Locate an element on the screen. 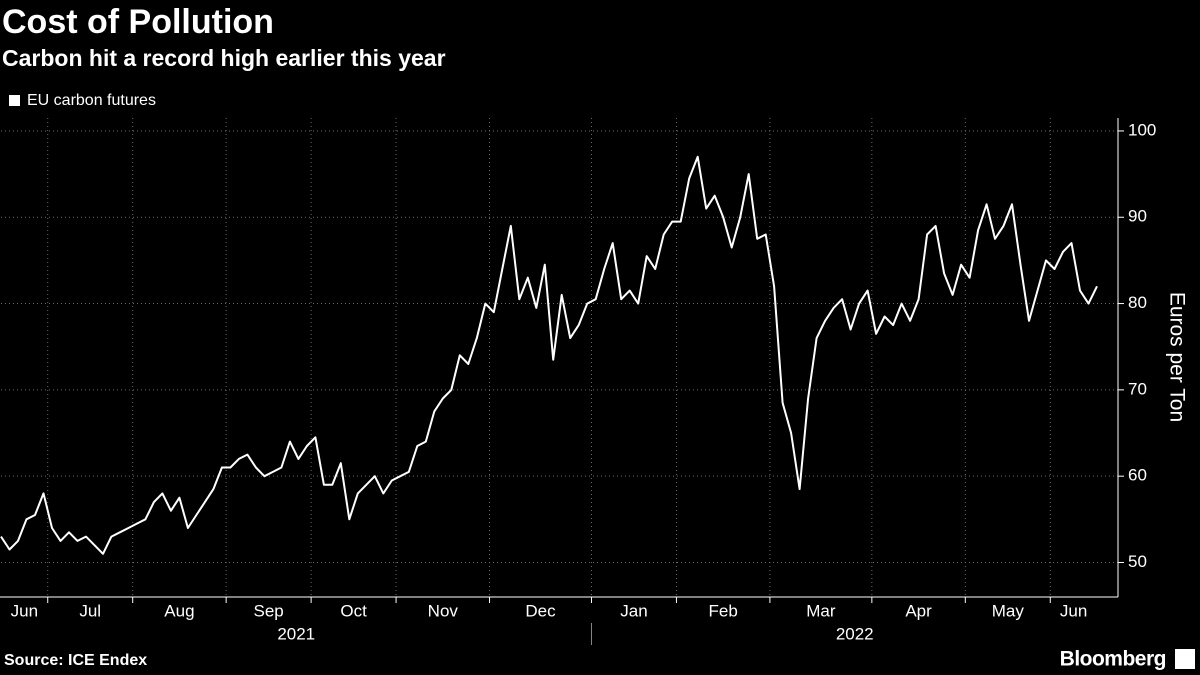 Image resolution: width=1200 pixels, height=675 pixels. year-label: 2021 is located at coordinates (296, 633).